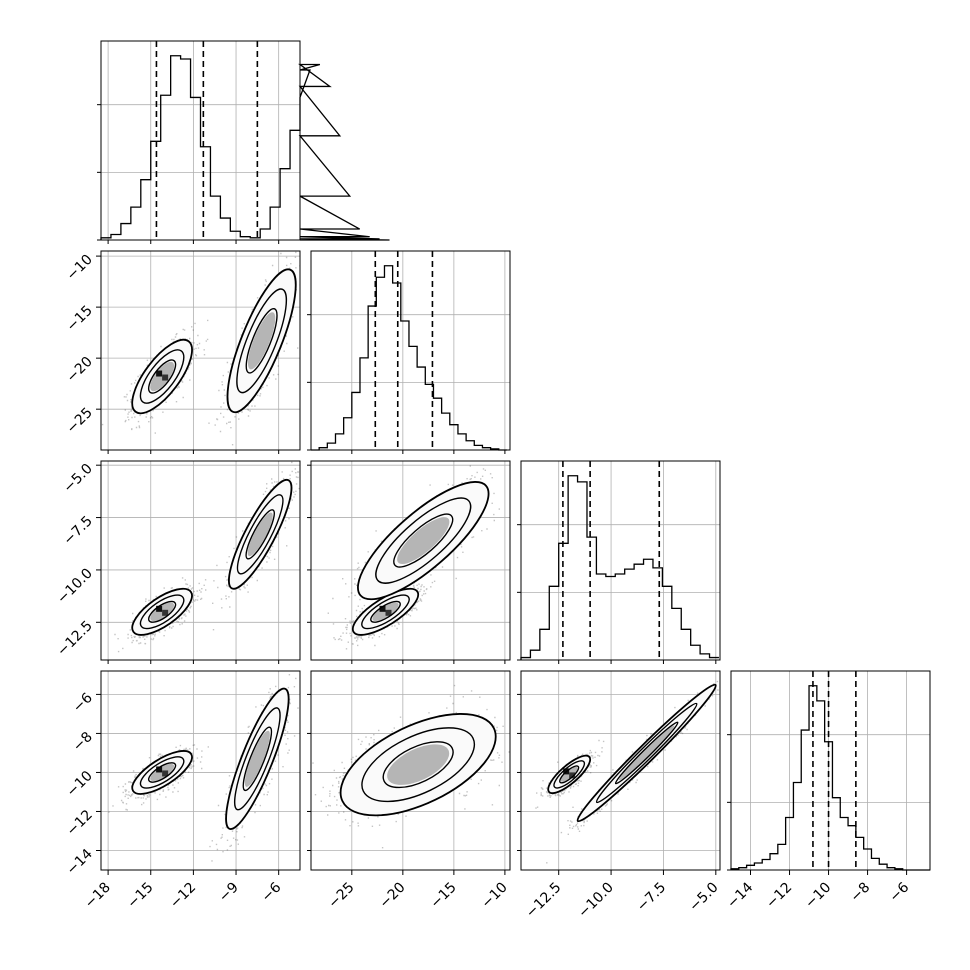 This screenshot has width=970, height=970. I want to click on x-tick-label: −5.0, so click(703, 897).